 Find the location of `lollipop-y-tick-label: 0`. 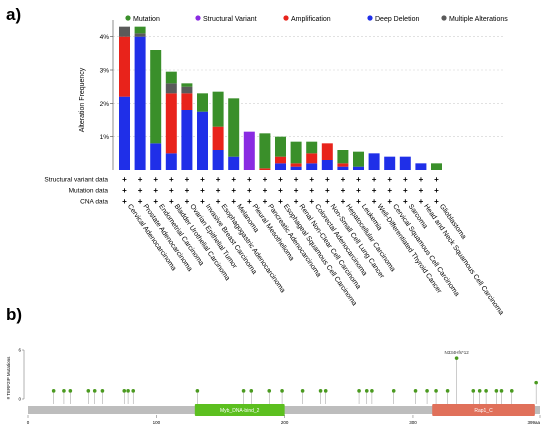

lollipop-y-tick-label: 0 is located at coordinates (19, 399).